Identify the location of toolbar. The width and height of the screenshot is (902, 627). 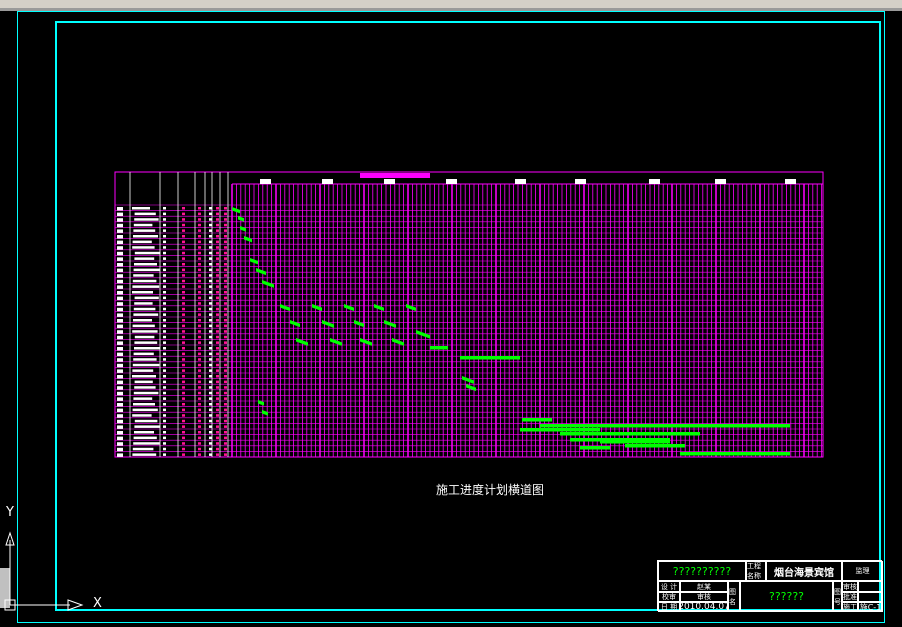
(451, 5).